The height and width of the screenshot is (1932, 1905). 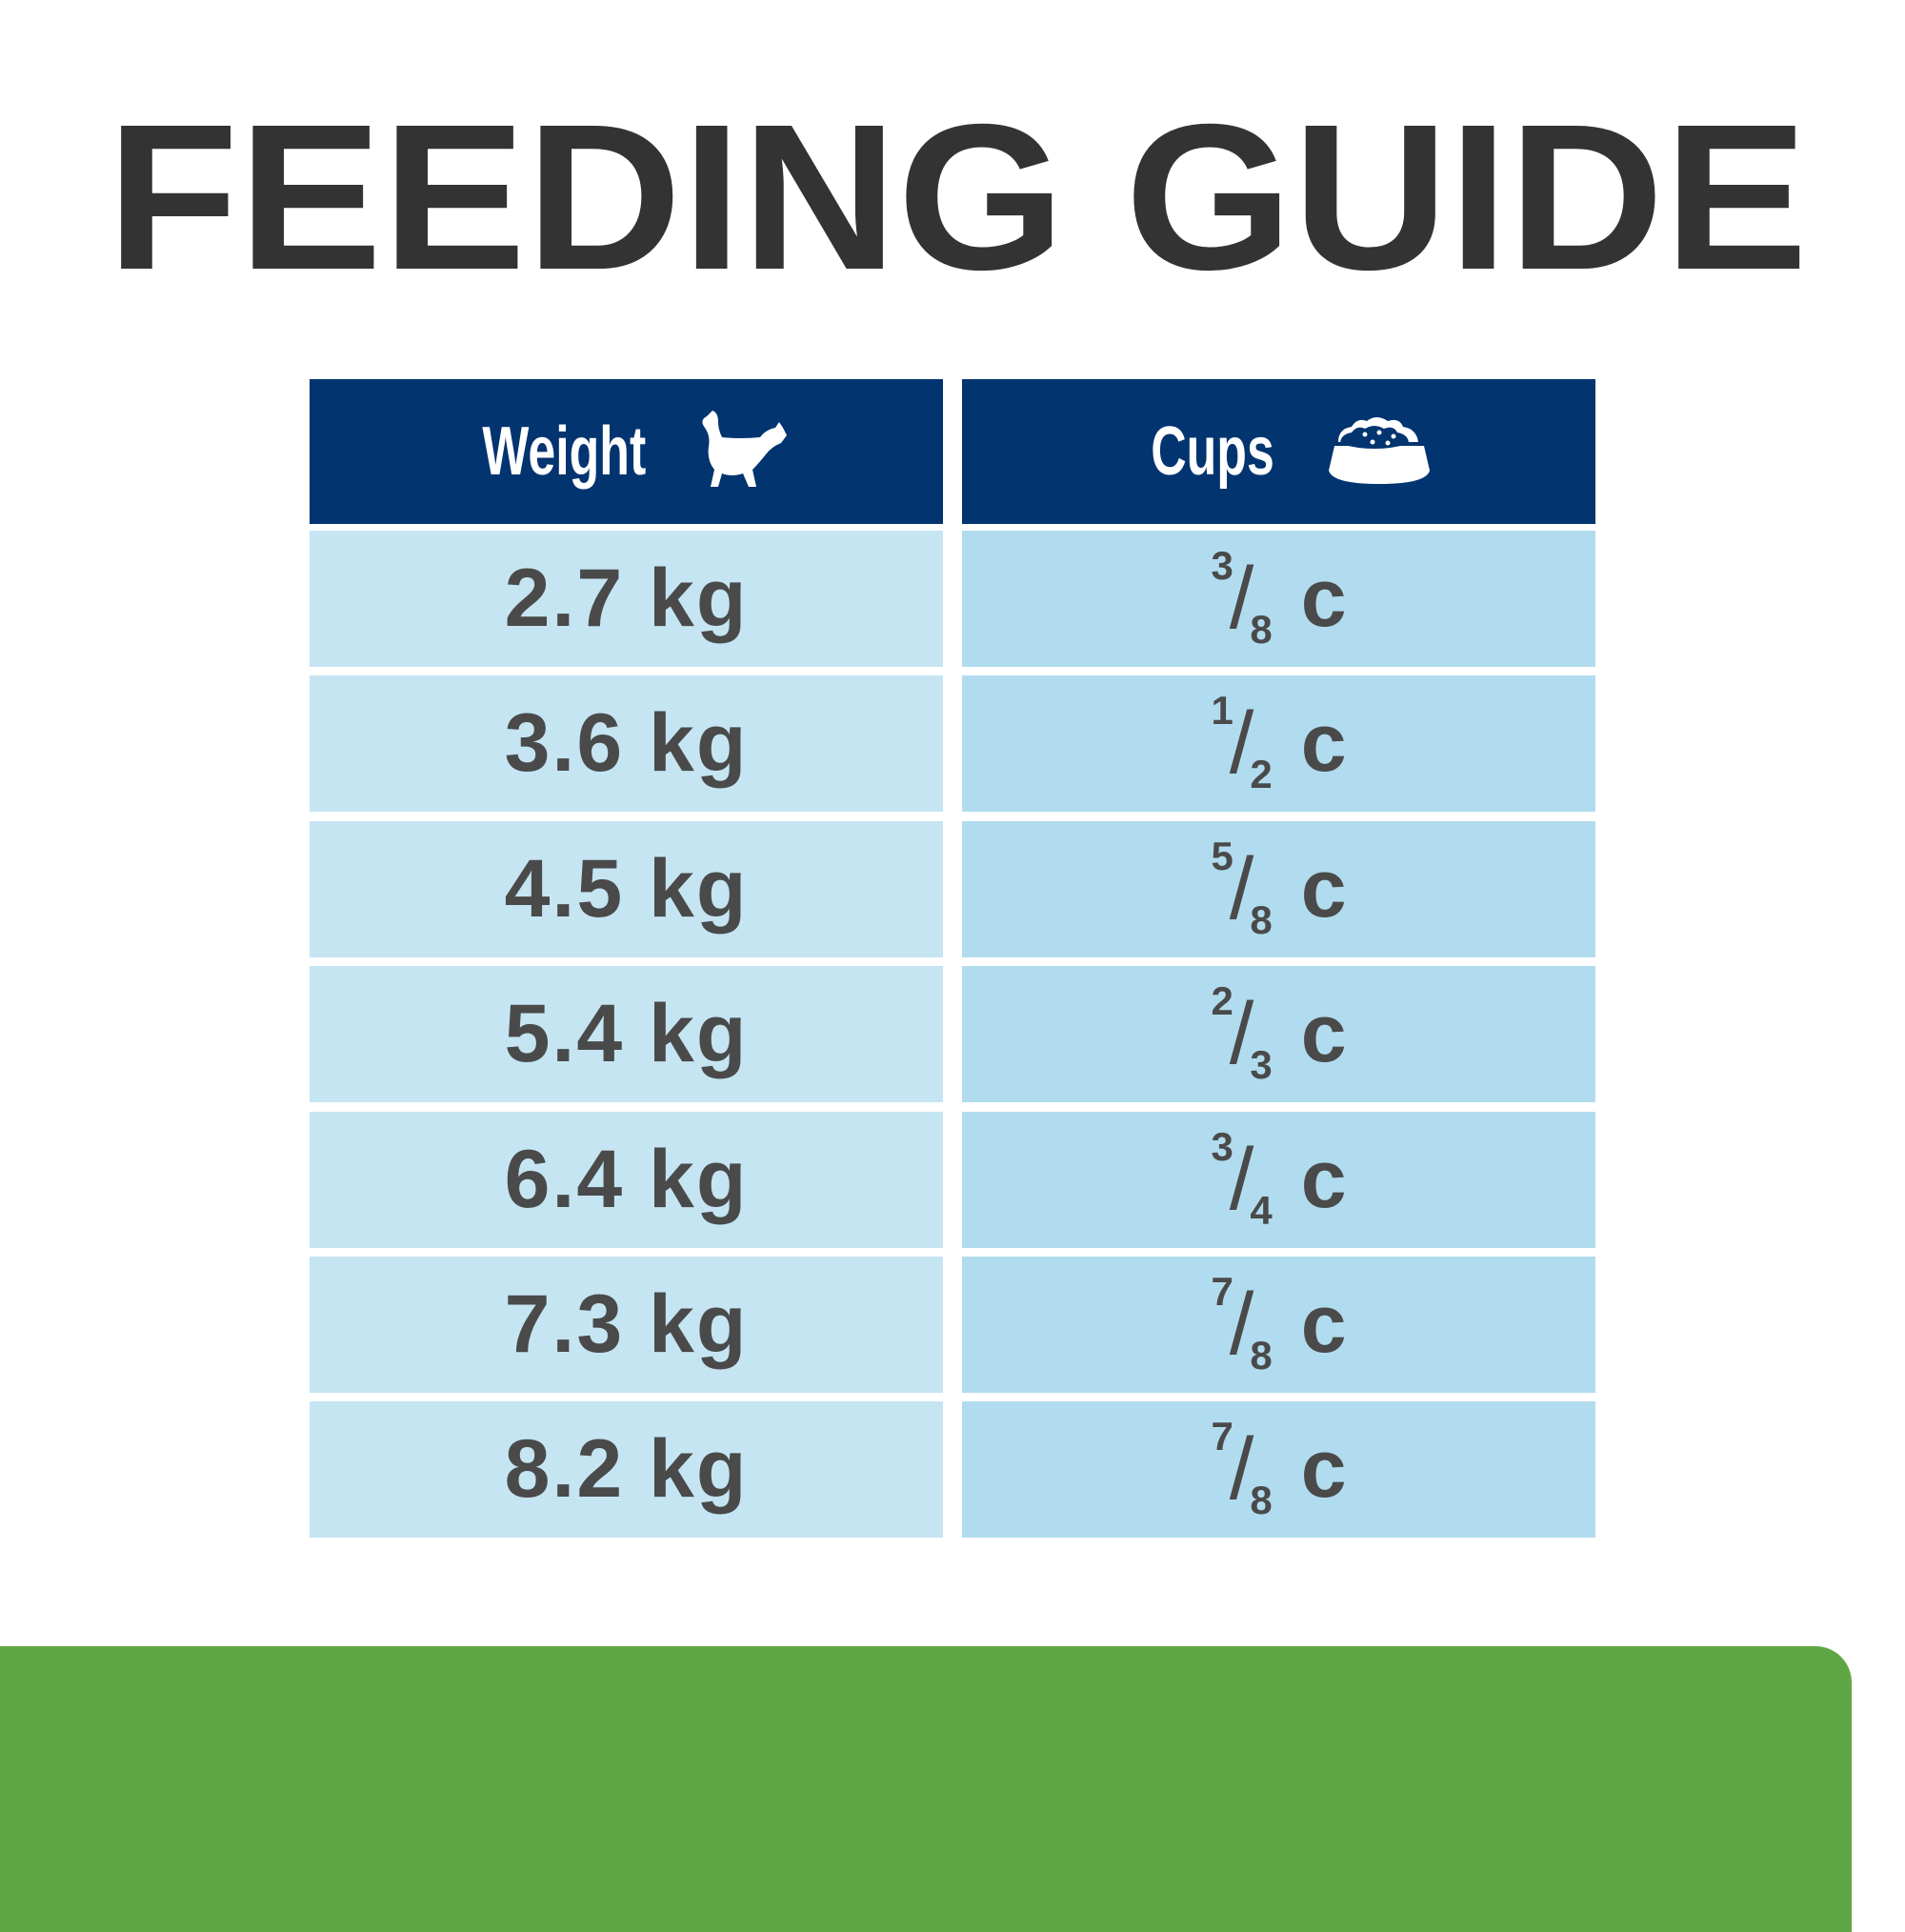 I want to click on cups-fraction: 5 / 8, so click(x=1241, y=888).